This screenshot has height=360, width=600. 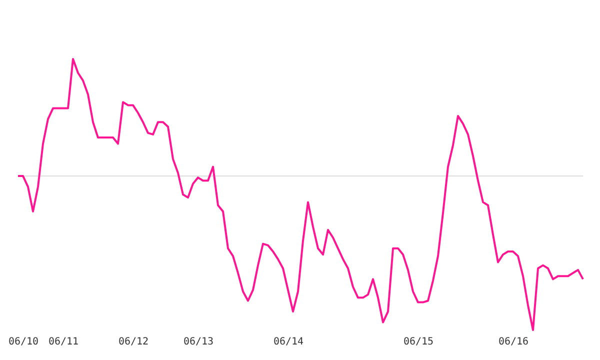 I want to click on x-tick-label: 06/14, so click(x=288, y=342).